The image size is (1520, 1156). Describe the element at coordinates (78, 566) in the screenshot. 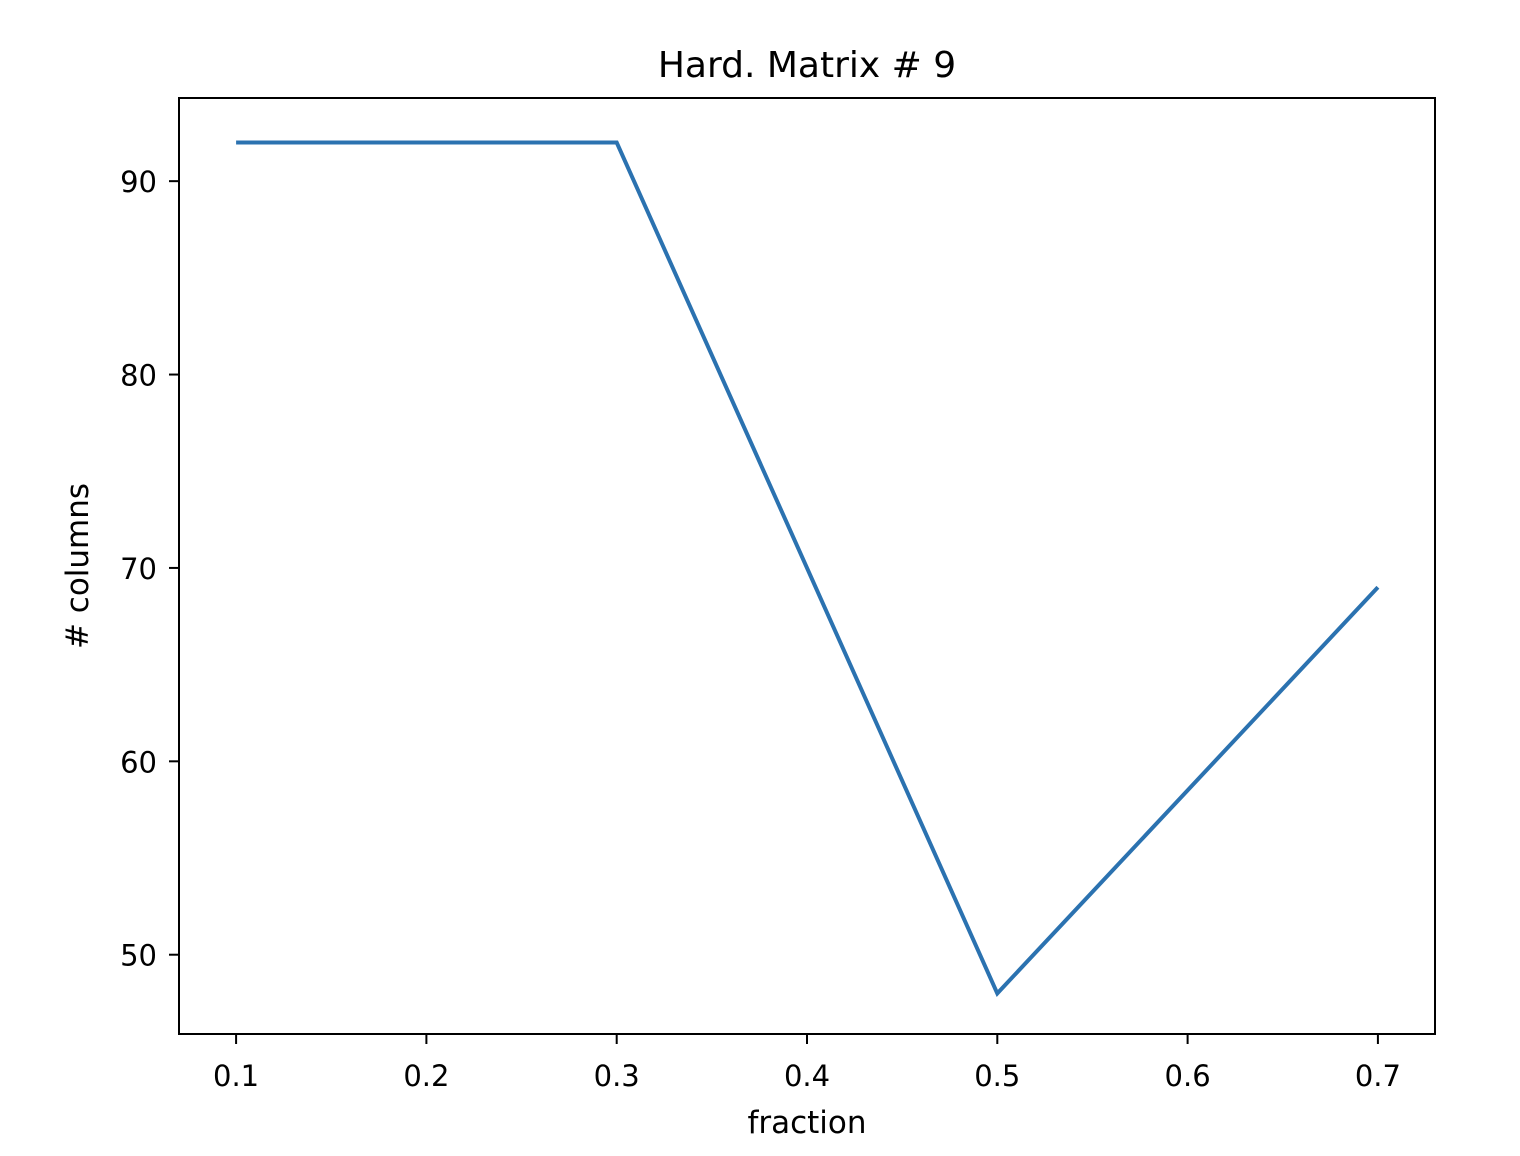

I see `y-axis-label: # columns` at that location.